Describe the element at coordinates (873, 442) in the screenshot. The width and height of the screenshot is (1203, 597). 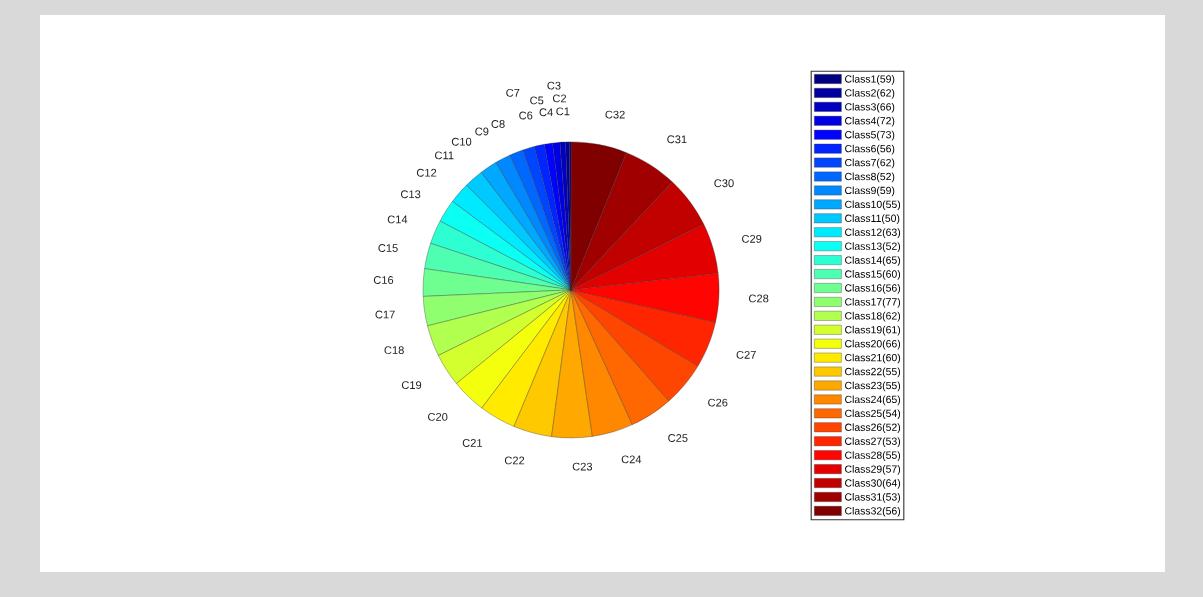
I see `legend-label: Class27(53)` at that location.